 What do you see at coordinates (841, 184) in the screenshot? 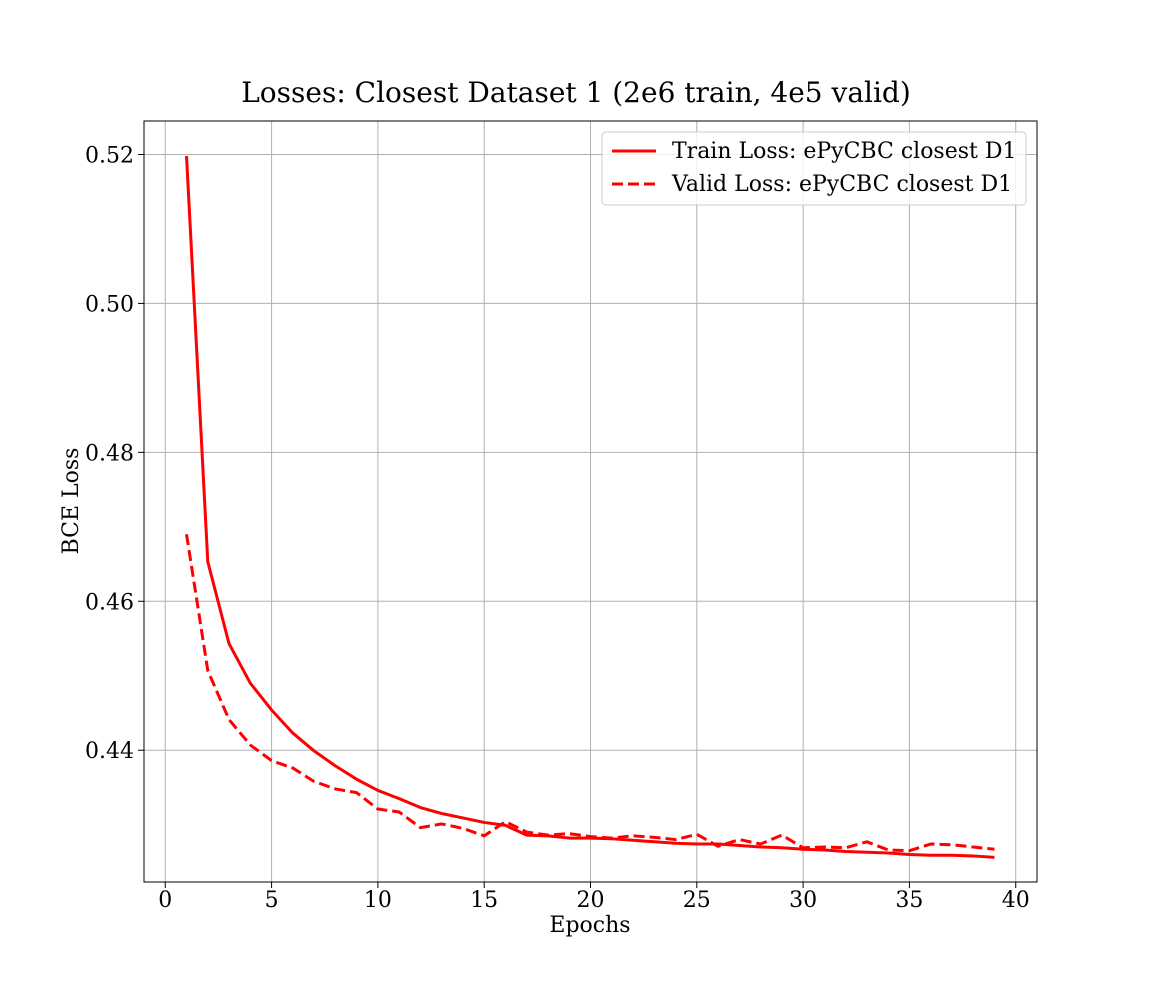
I see `legend-valid-label: Valid Loss: ePyCBC closest D1` at bounding box center [841, 184].